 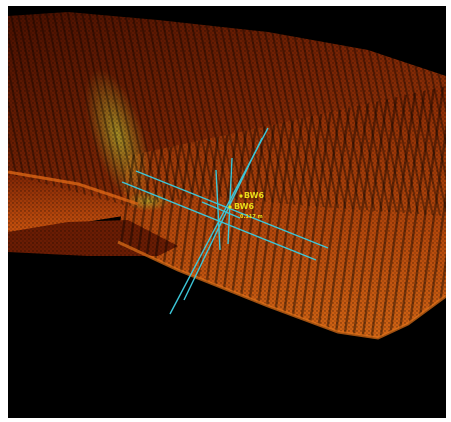 I want to click on marker-points, so click(x=235, y=201).